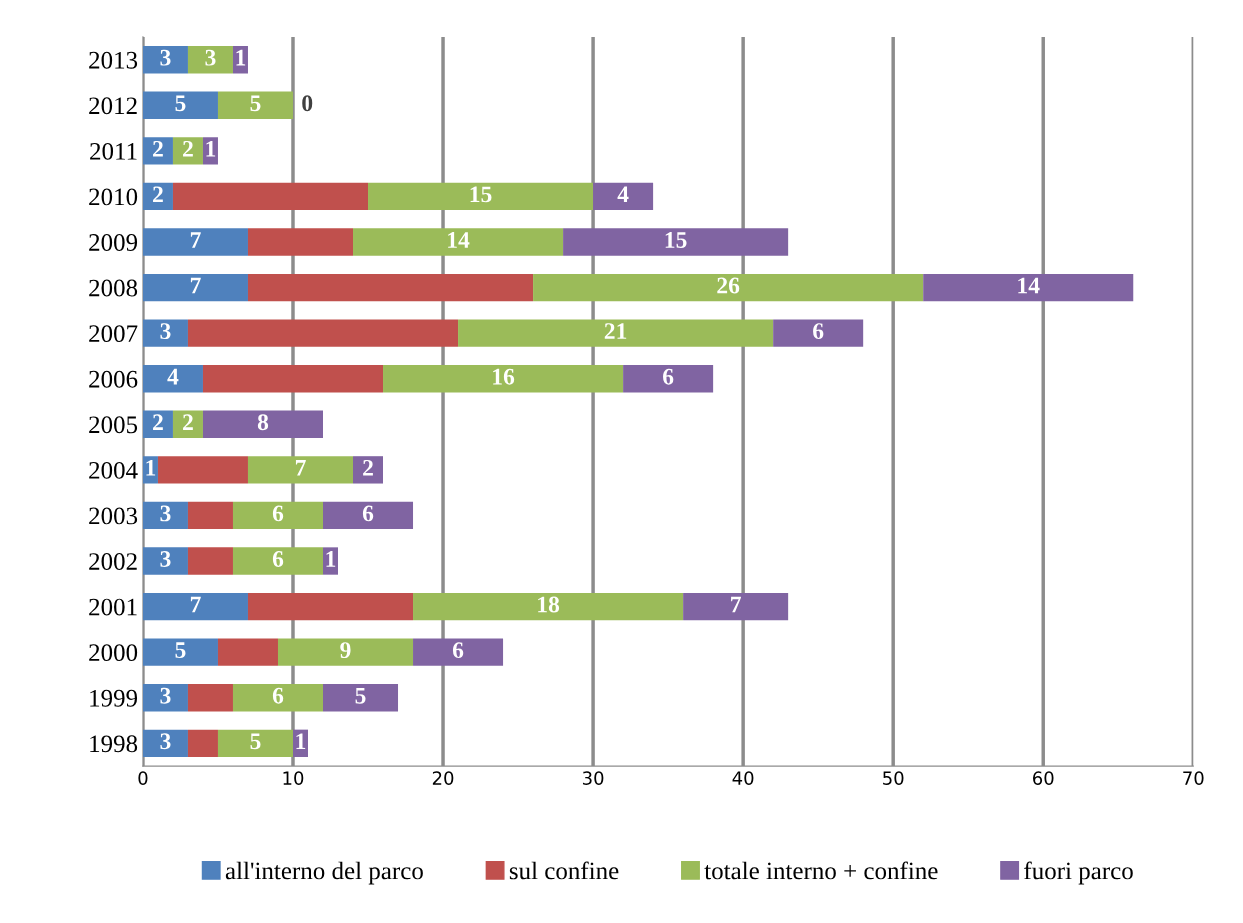 The height and width of the screenshot is (923, 1243). Describe the element at coordinates (114, 698) in the screenshot. I see `y-tick-label: 1999` at that location.